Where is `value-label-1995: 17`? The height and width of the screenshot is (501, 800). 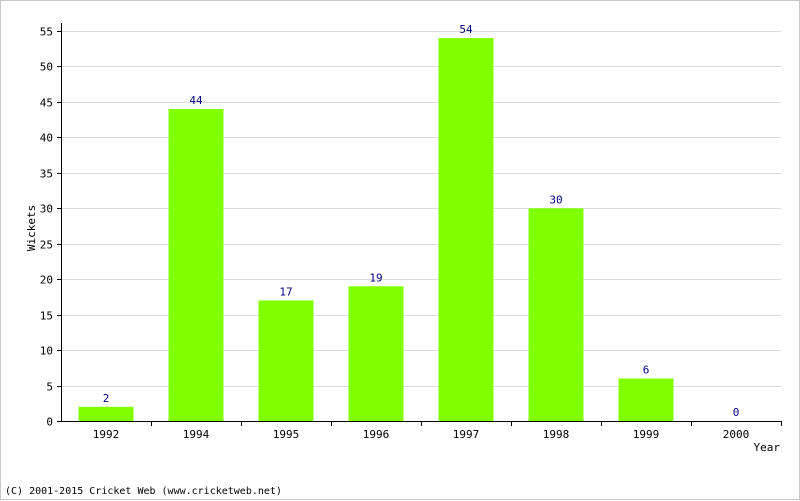 value-label-1995: 17 is located at coordinates (285, 291).